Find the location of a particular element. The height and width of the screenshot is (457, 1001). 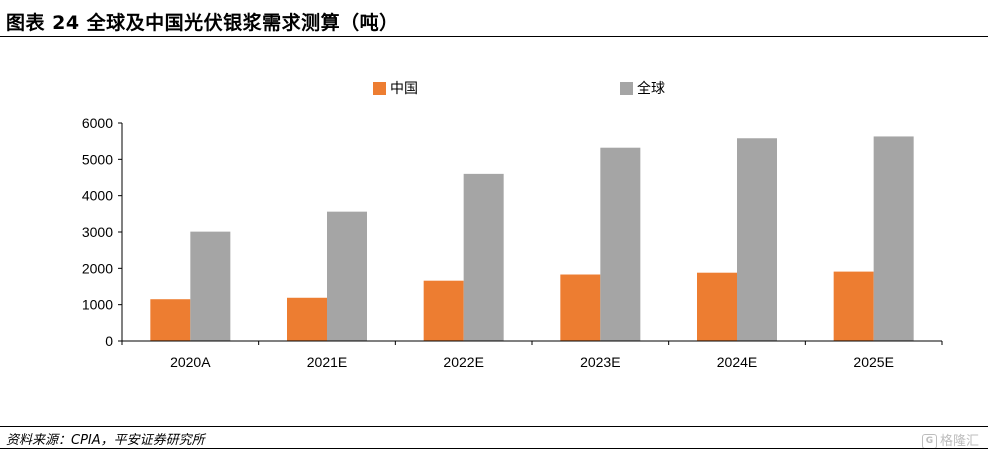

legend-label-1: 中国 is located at coordinates (404, 89).